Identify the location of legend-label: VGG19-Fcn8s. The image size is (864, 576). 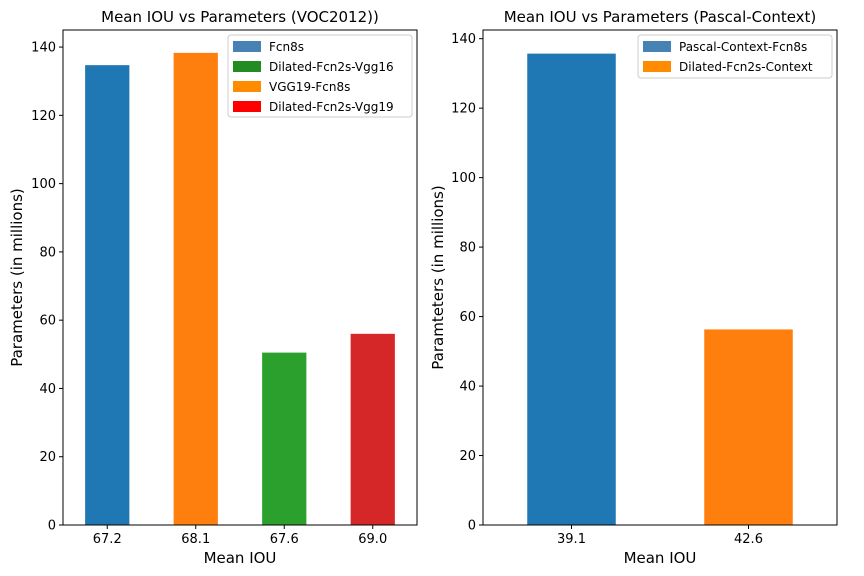
(309, 87).